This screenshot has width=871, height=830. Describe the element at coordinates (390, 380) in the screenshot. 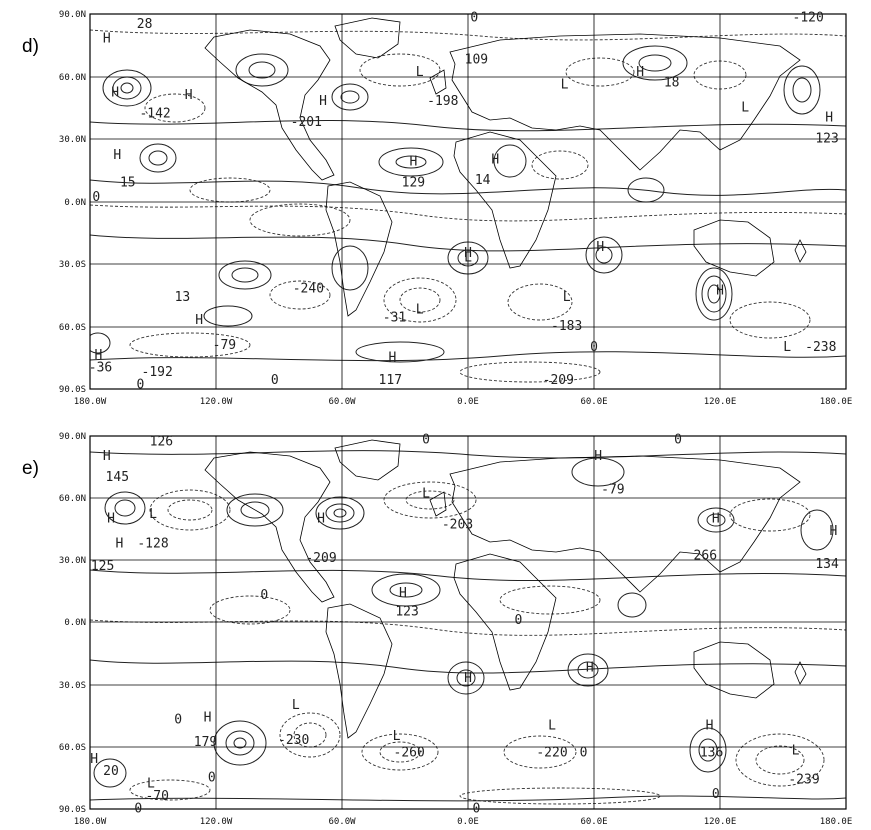

I see `contour-value-label: 117` at that location.